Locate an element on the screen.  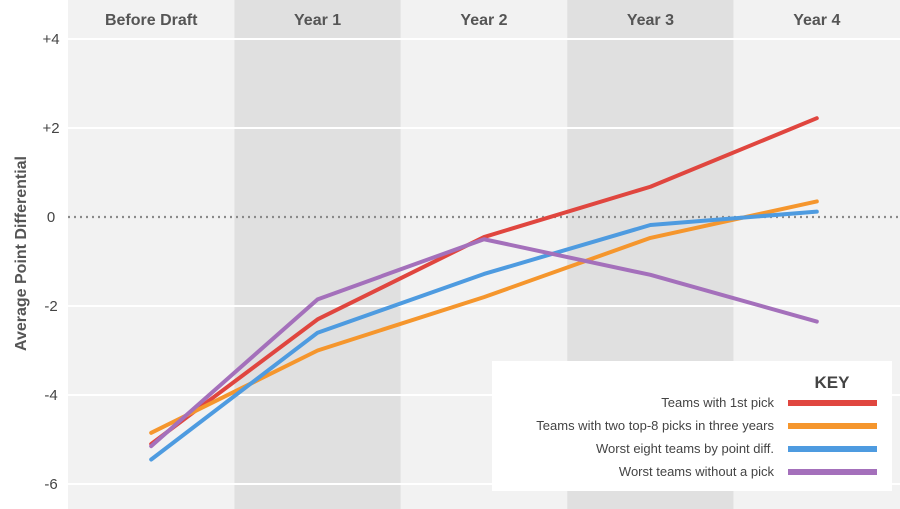
y-tick-label: -6 is located at coordinates (50, 484).